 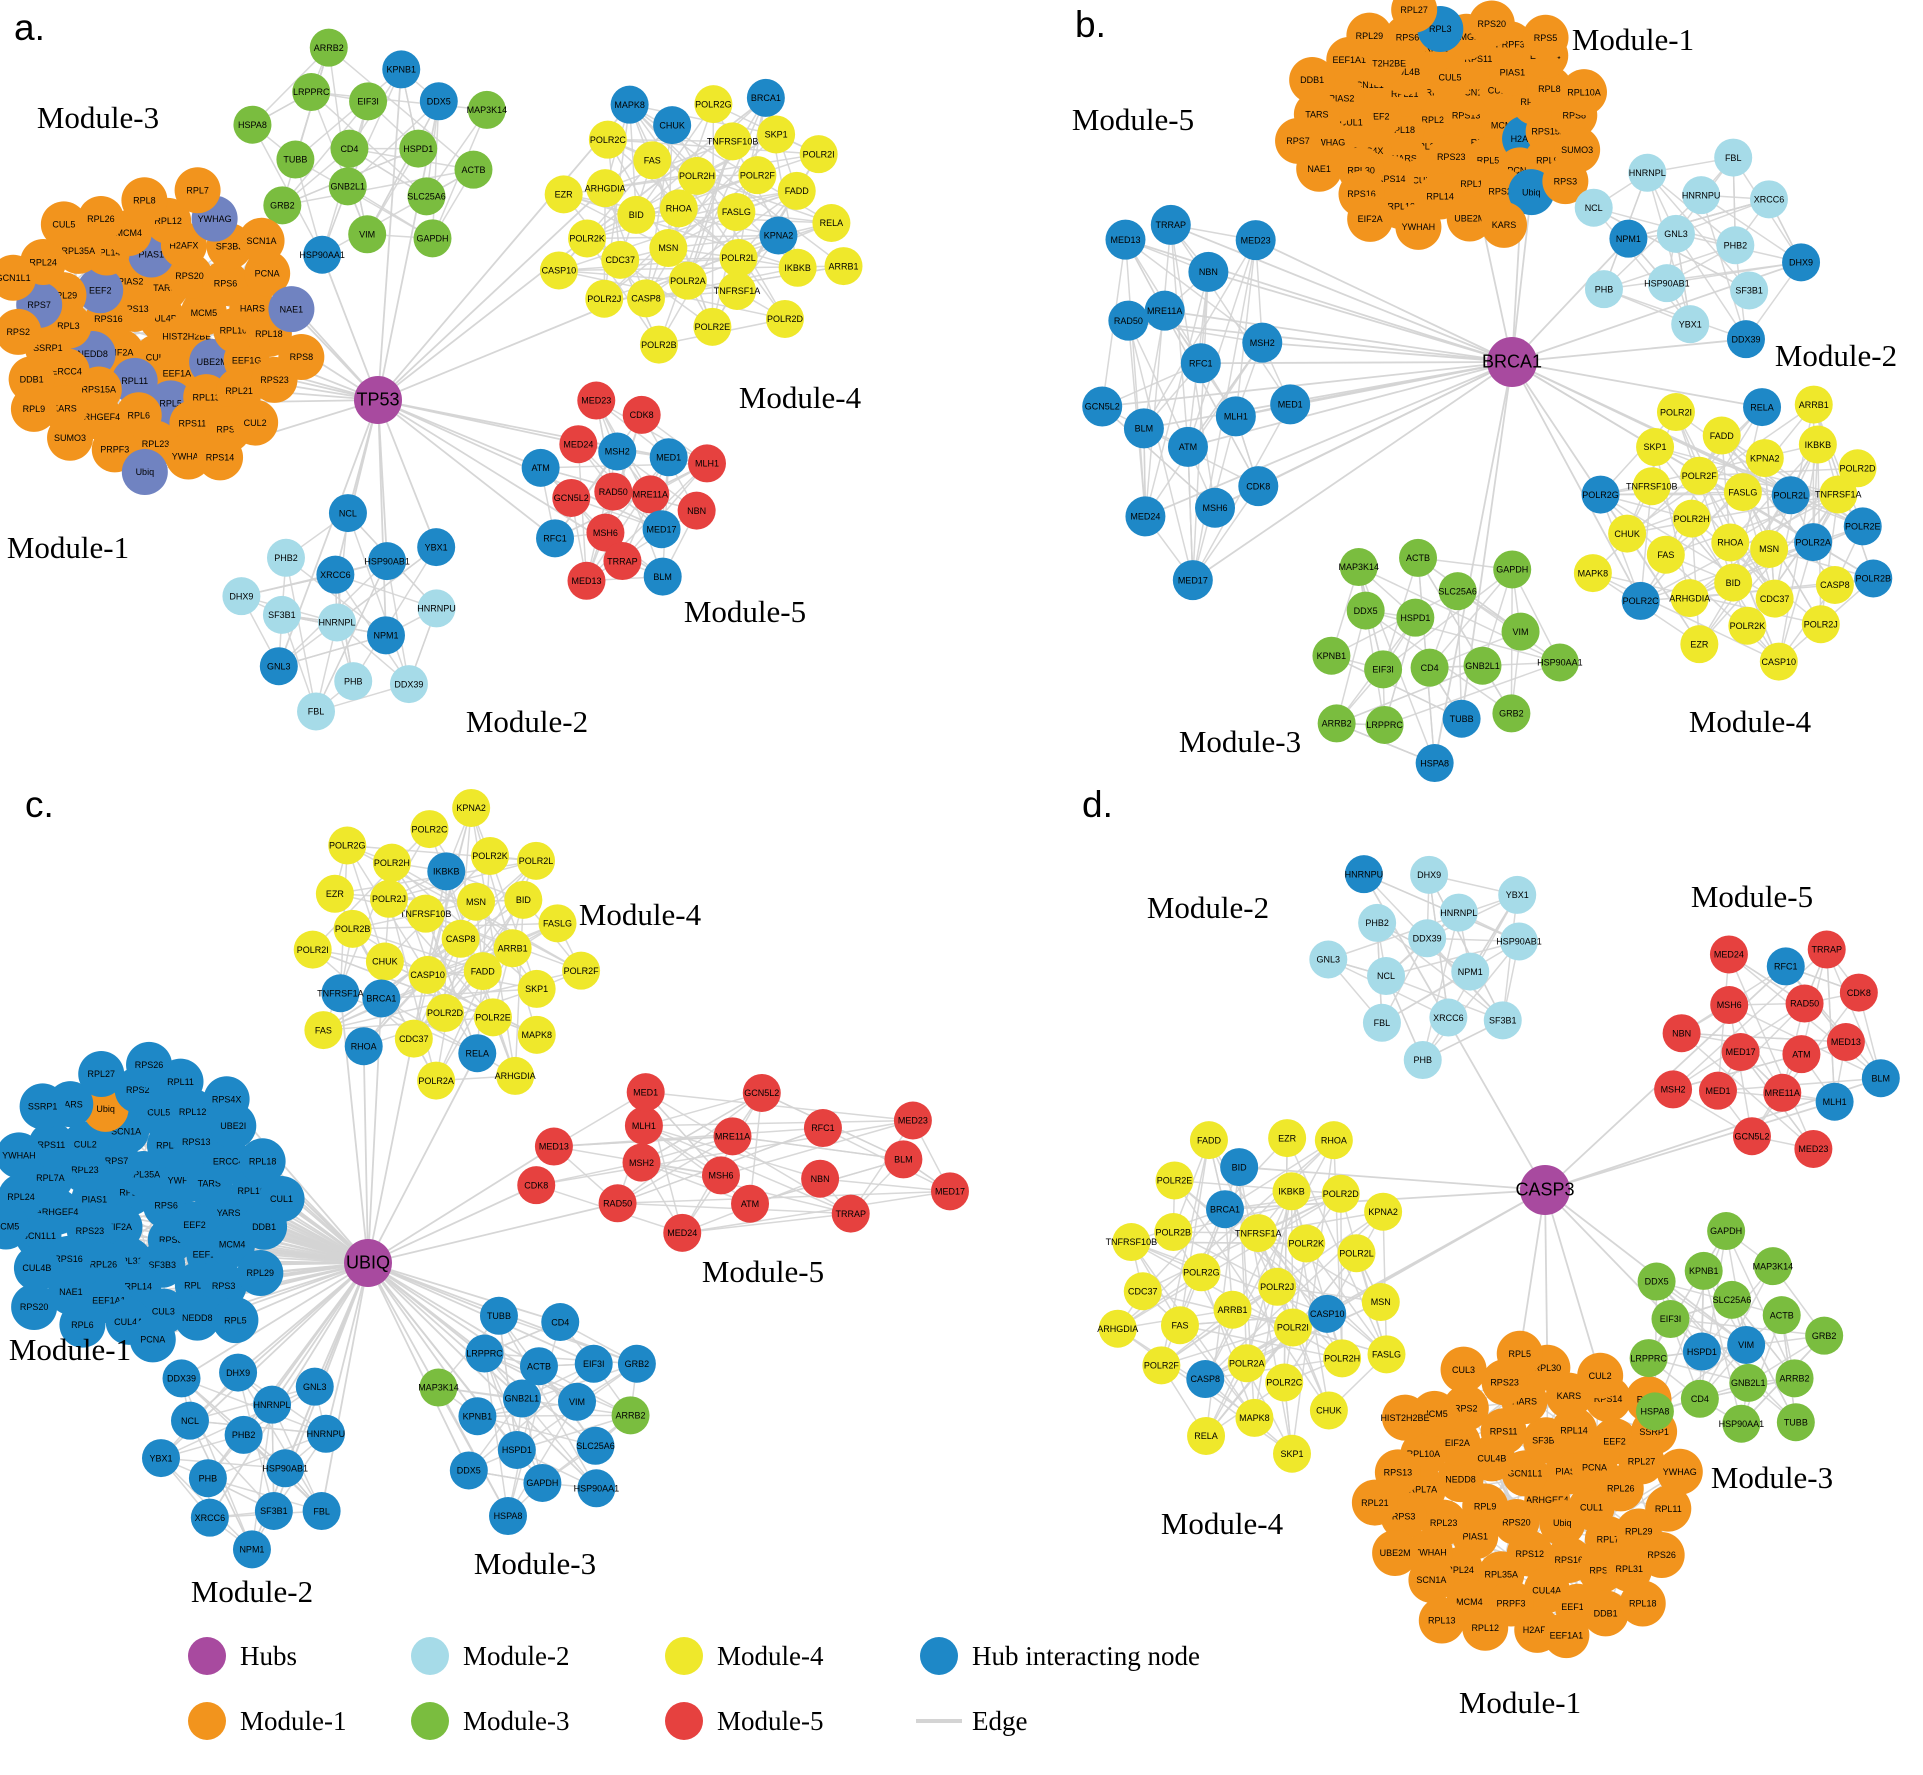 What do you see at coordinates (144, 472) in the screenshot?
I see `node-Ubiq` at bounding box center [144, 472].